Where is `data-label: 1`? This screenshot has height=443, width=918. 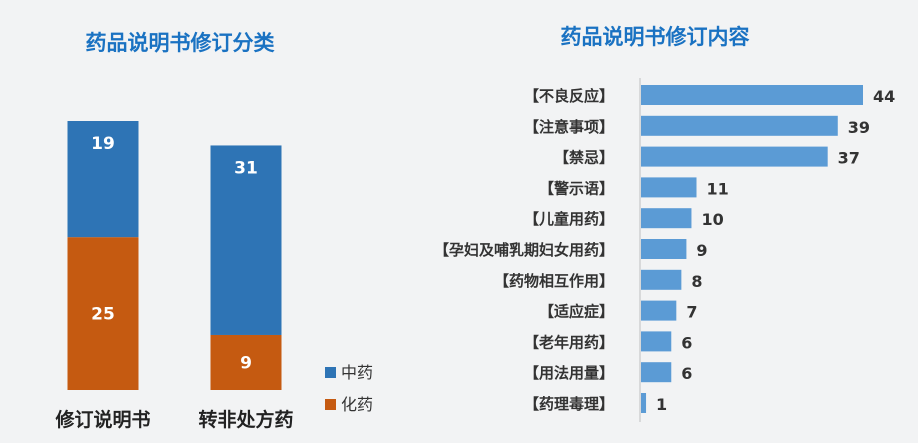 data-label: 1 is located at coordinates (661, 404).